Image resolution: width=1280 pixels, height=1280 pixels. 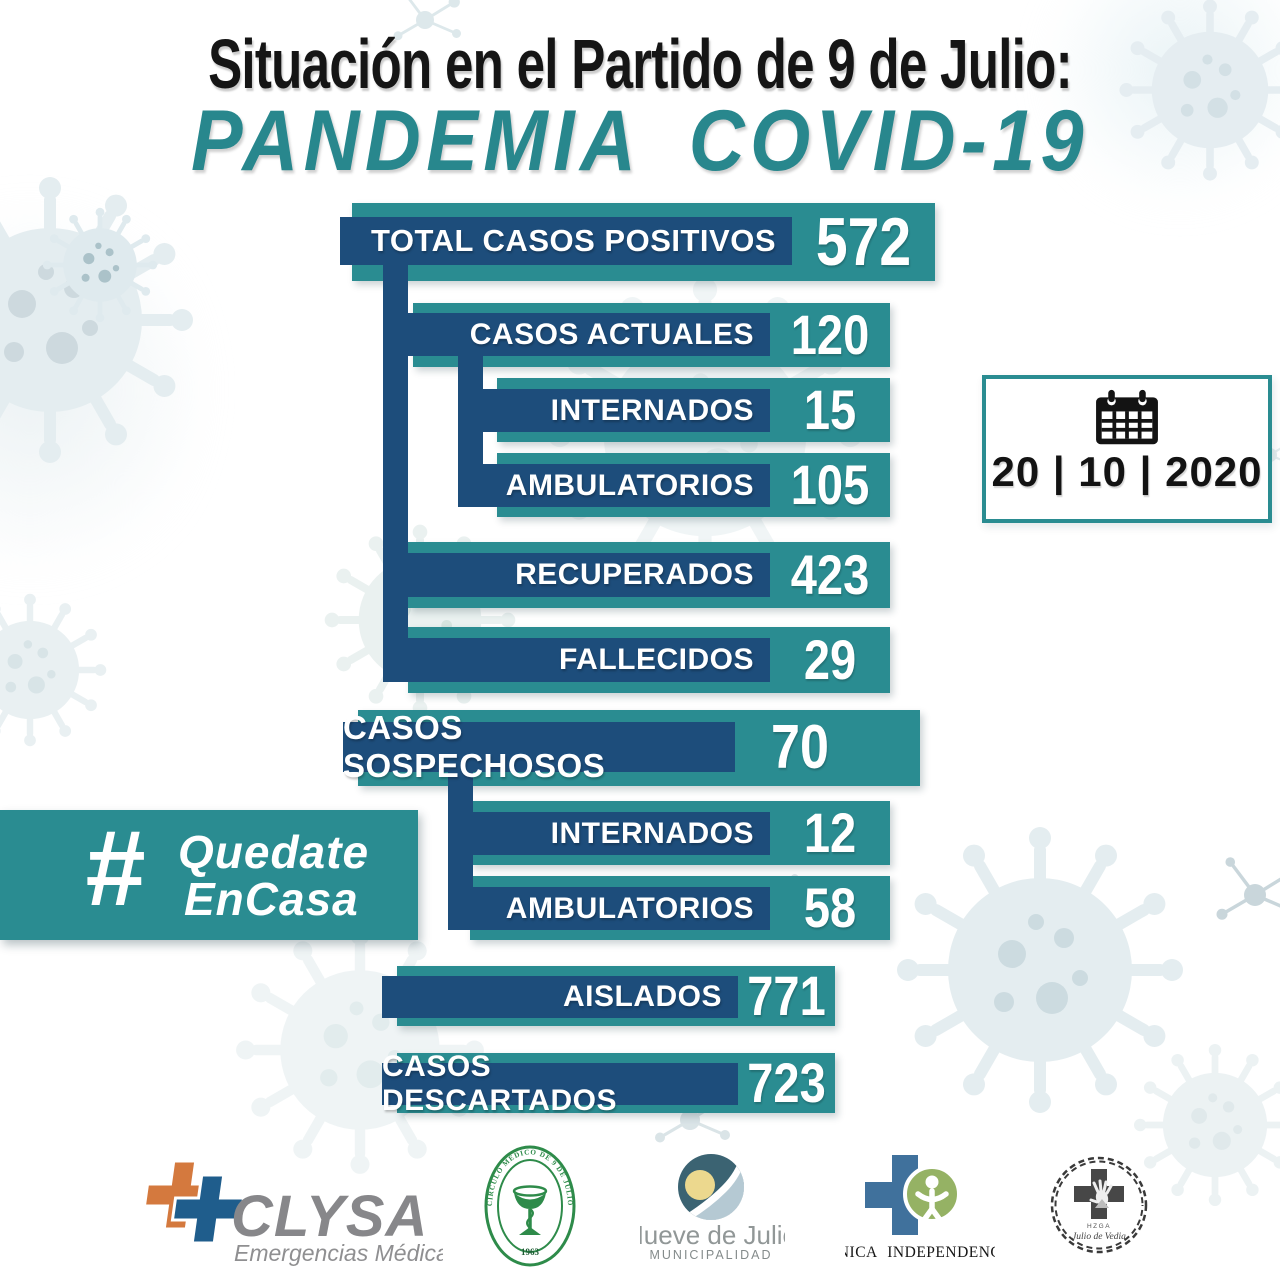 What do you see at coordinates (830, 574) in the screenshot?
I see `stat-value: 423` at bounding box center [830, 574].